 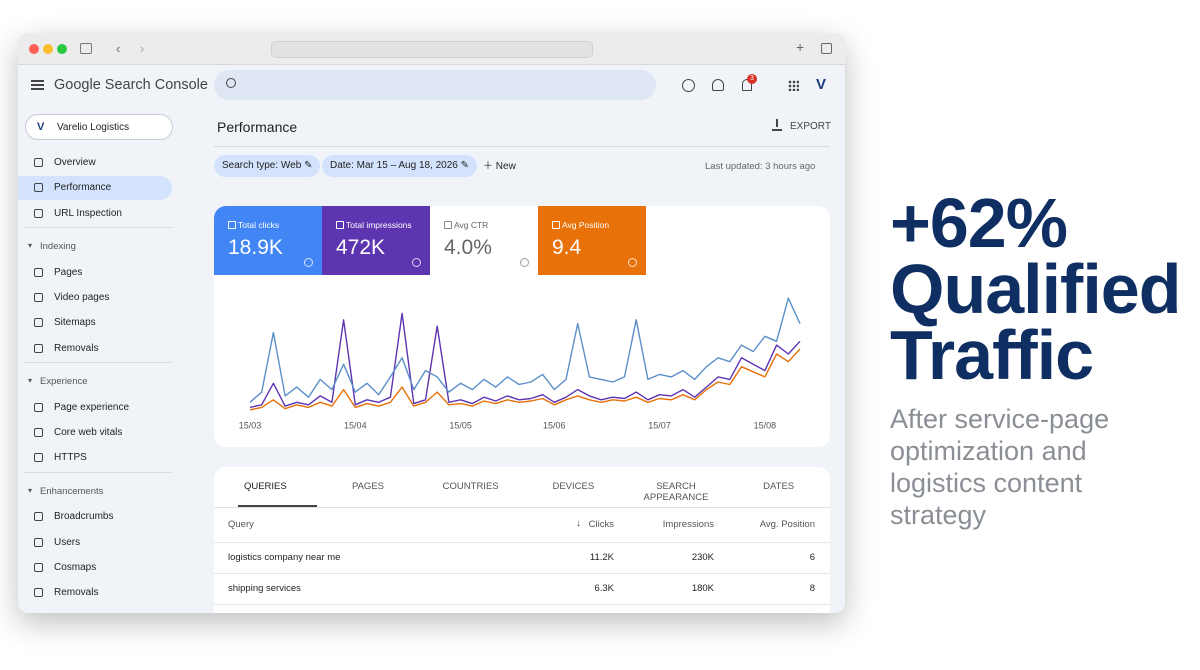 I want to click on chart: 15/03 15/04 15/05 15/06 15/07 15/08, so click(x=520, y=363).